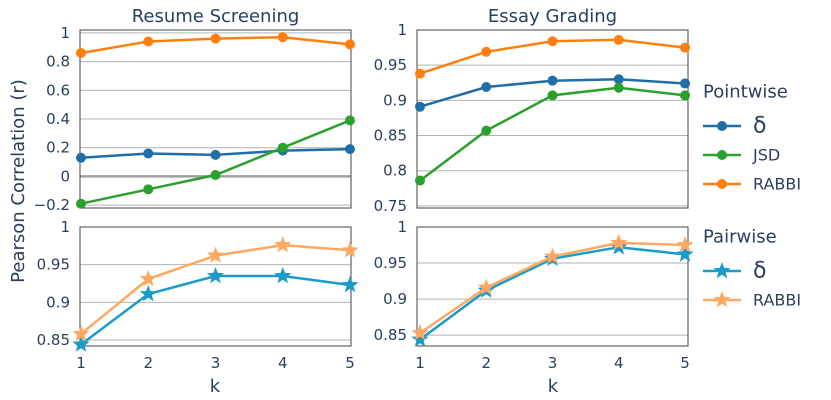  Describe the element at coordinates (216, 16) in the screenshot. I see `panel-title: Resume Screening` at that location.